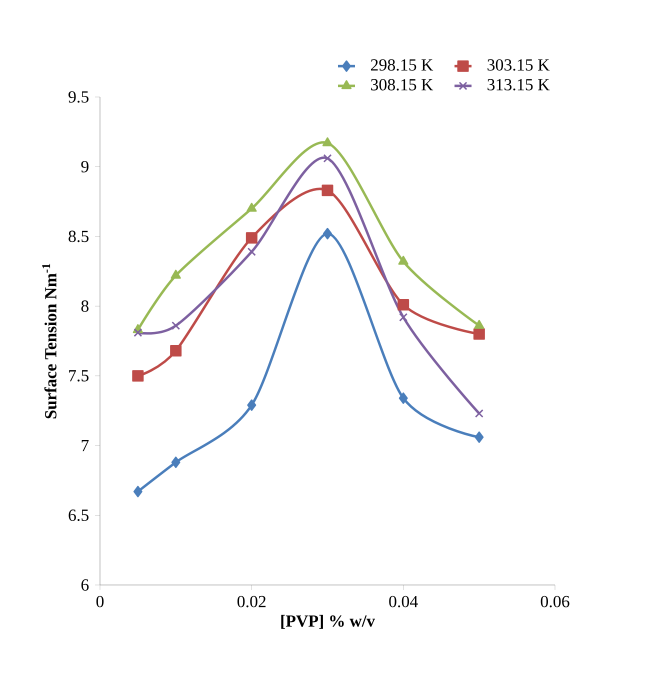 This screenshot has width=657, height=682. What do you see at coordinates (251, 602) in the screenshot?
I see `x-tick-label: 0.02` at bounding box center [251, 602].